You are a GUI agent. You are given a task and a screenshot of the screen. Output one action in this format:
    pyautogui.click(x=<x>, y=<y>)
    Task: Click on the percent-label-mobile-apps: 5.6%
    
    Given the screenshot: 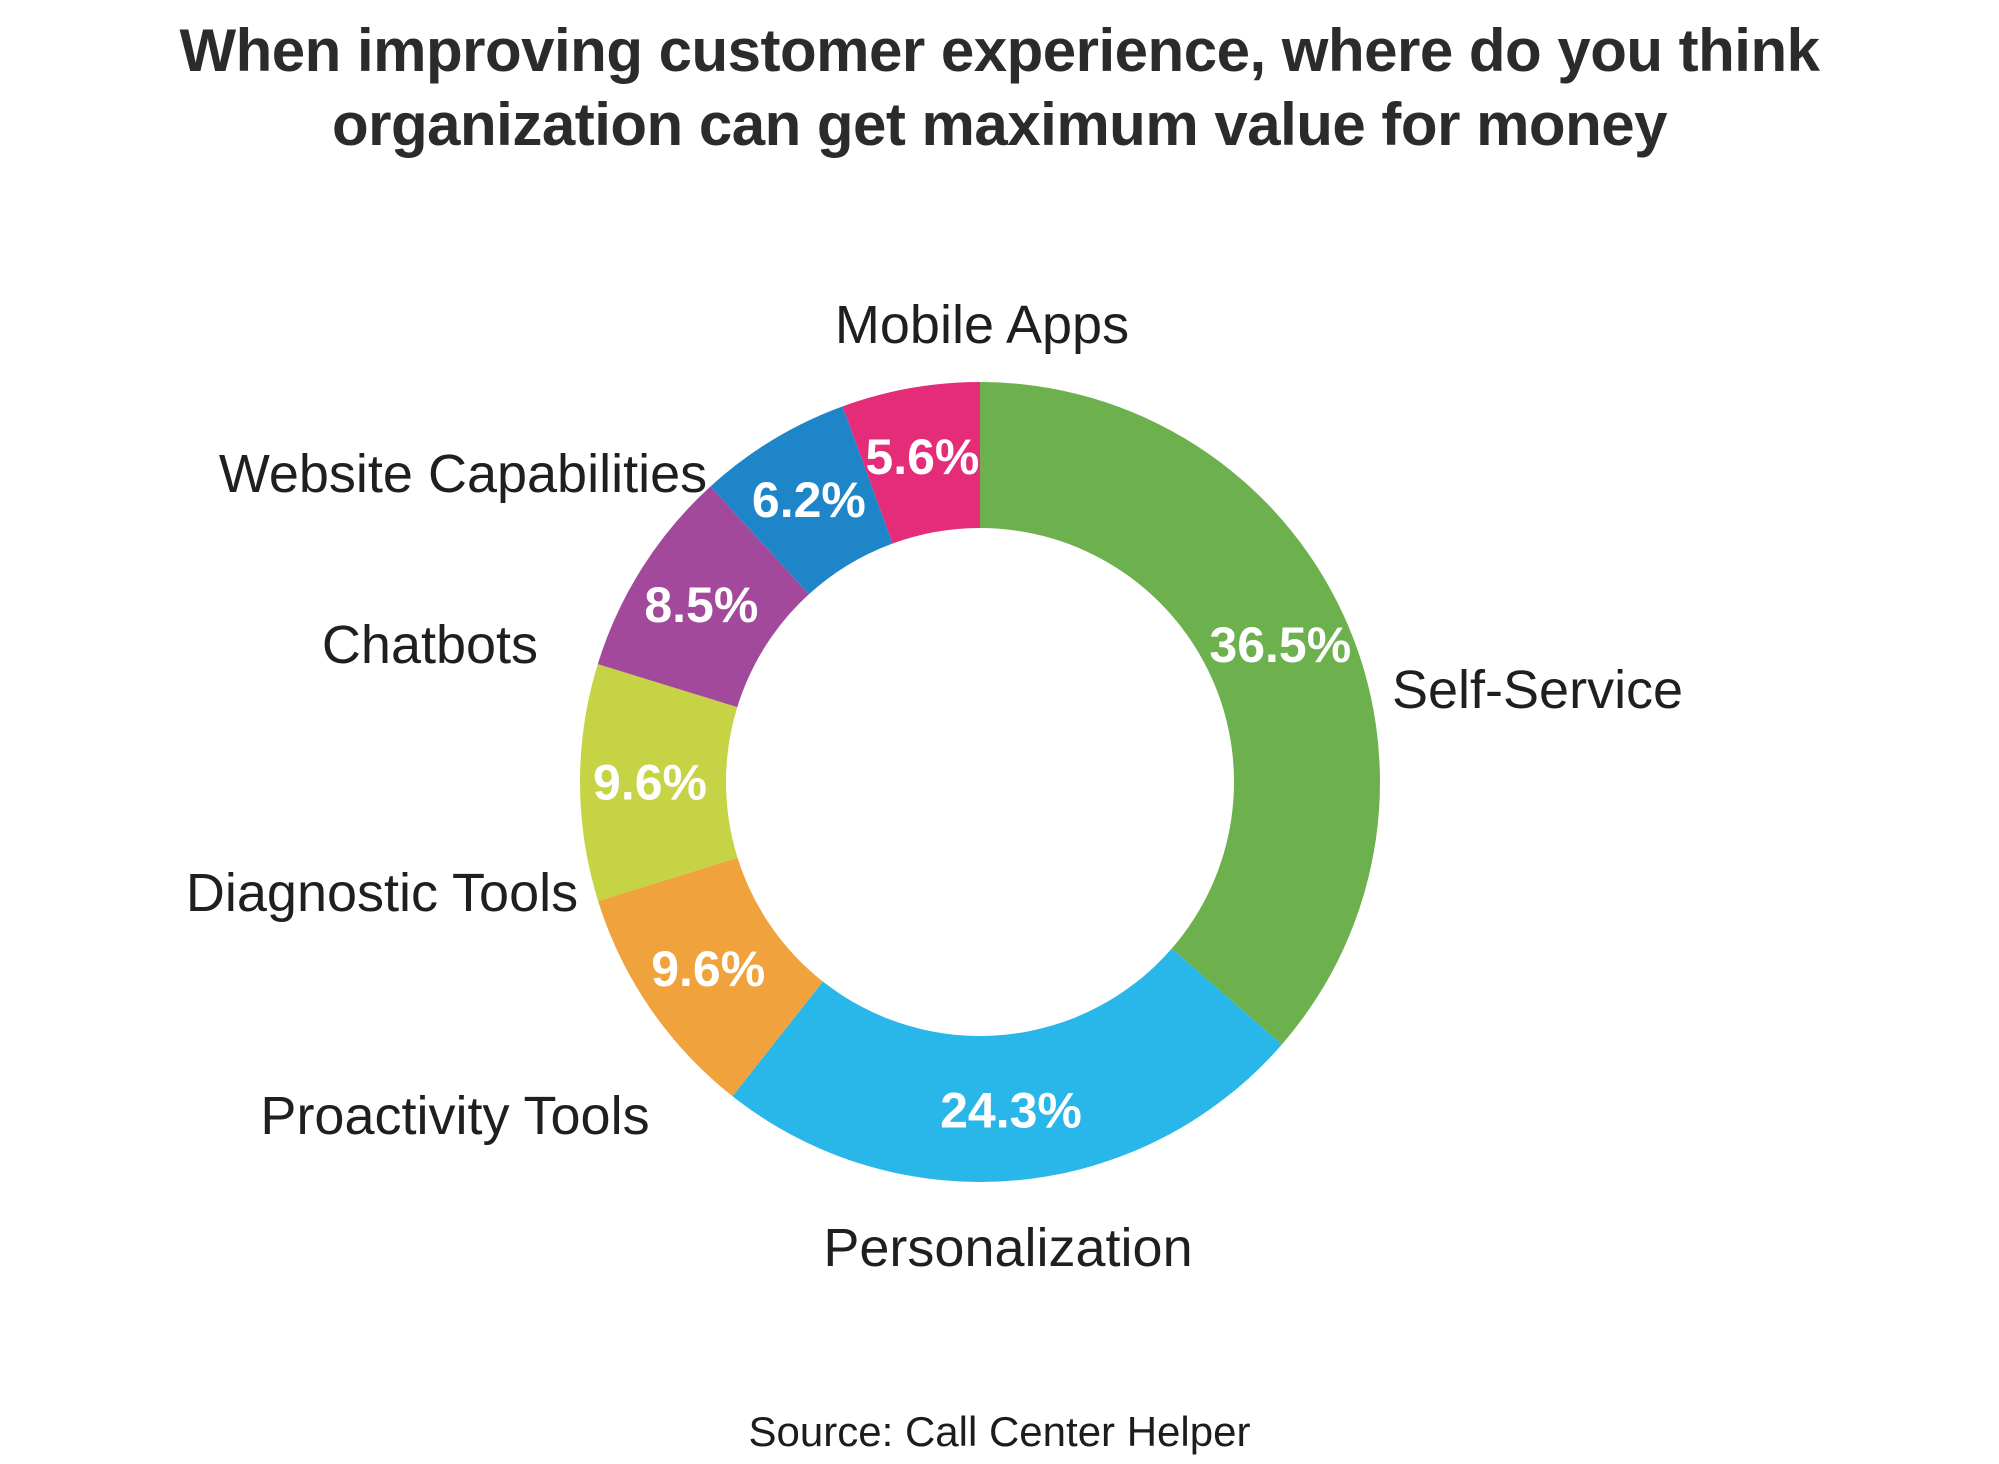 What is the action you would take?
    pyautogui.click(x=922, y=457)
    